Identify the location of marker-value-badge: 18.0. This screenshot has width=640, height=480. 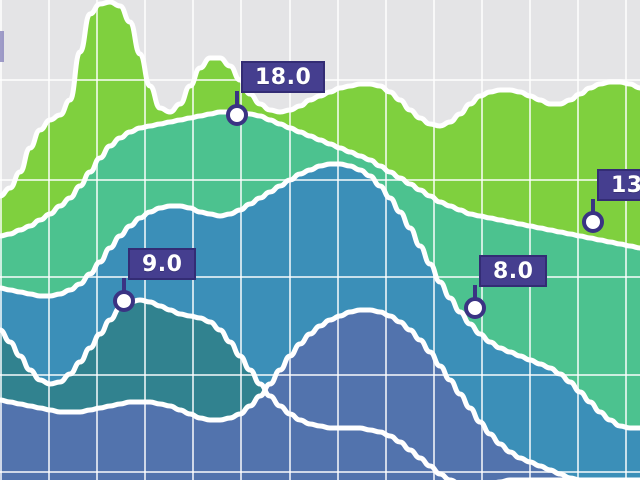
(283, 77).